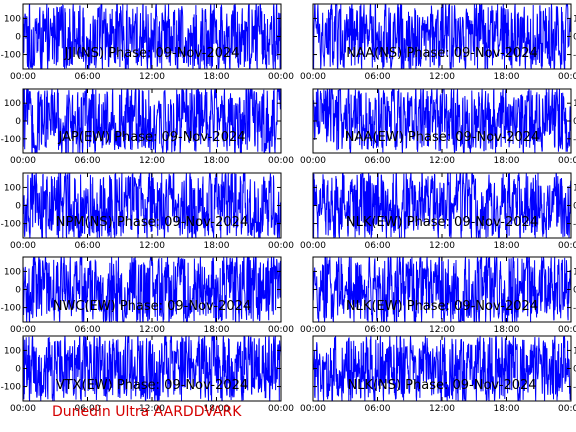 The height and width of the screenshot is (432, 576). Describe the element at coordinates (152, 222) in the screenshot. I see `panel-title: NPM(NS) Phase: 09-Nov-2024` at that location.